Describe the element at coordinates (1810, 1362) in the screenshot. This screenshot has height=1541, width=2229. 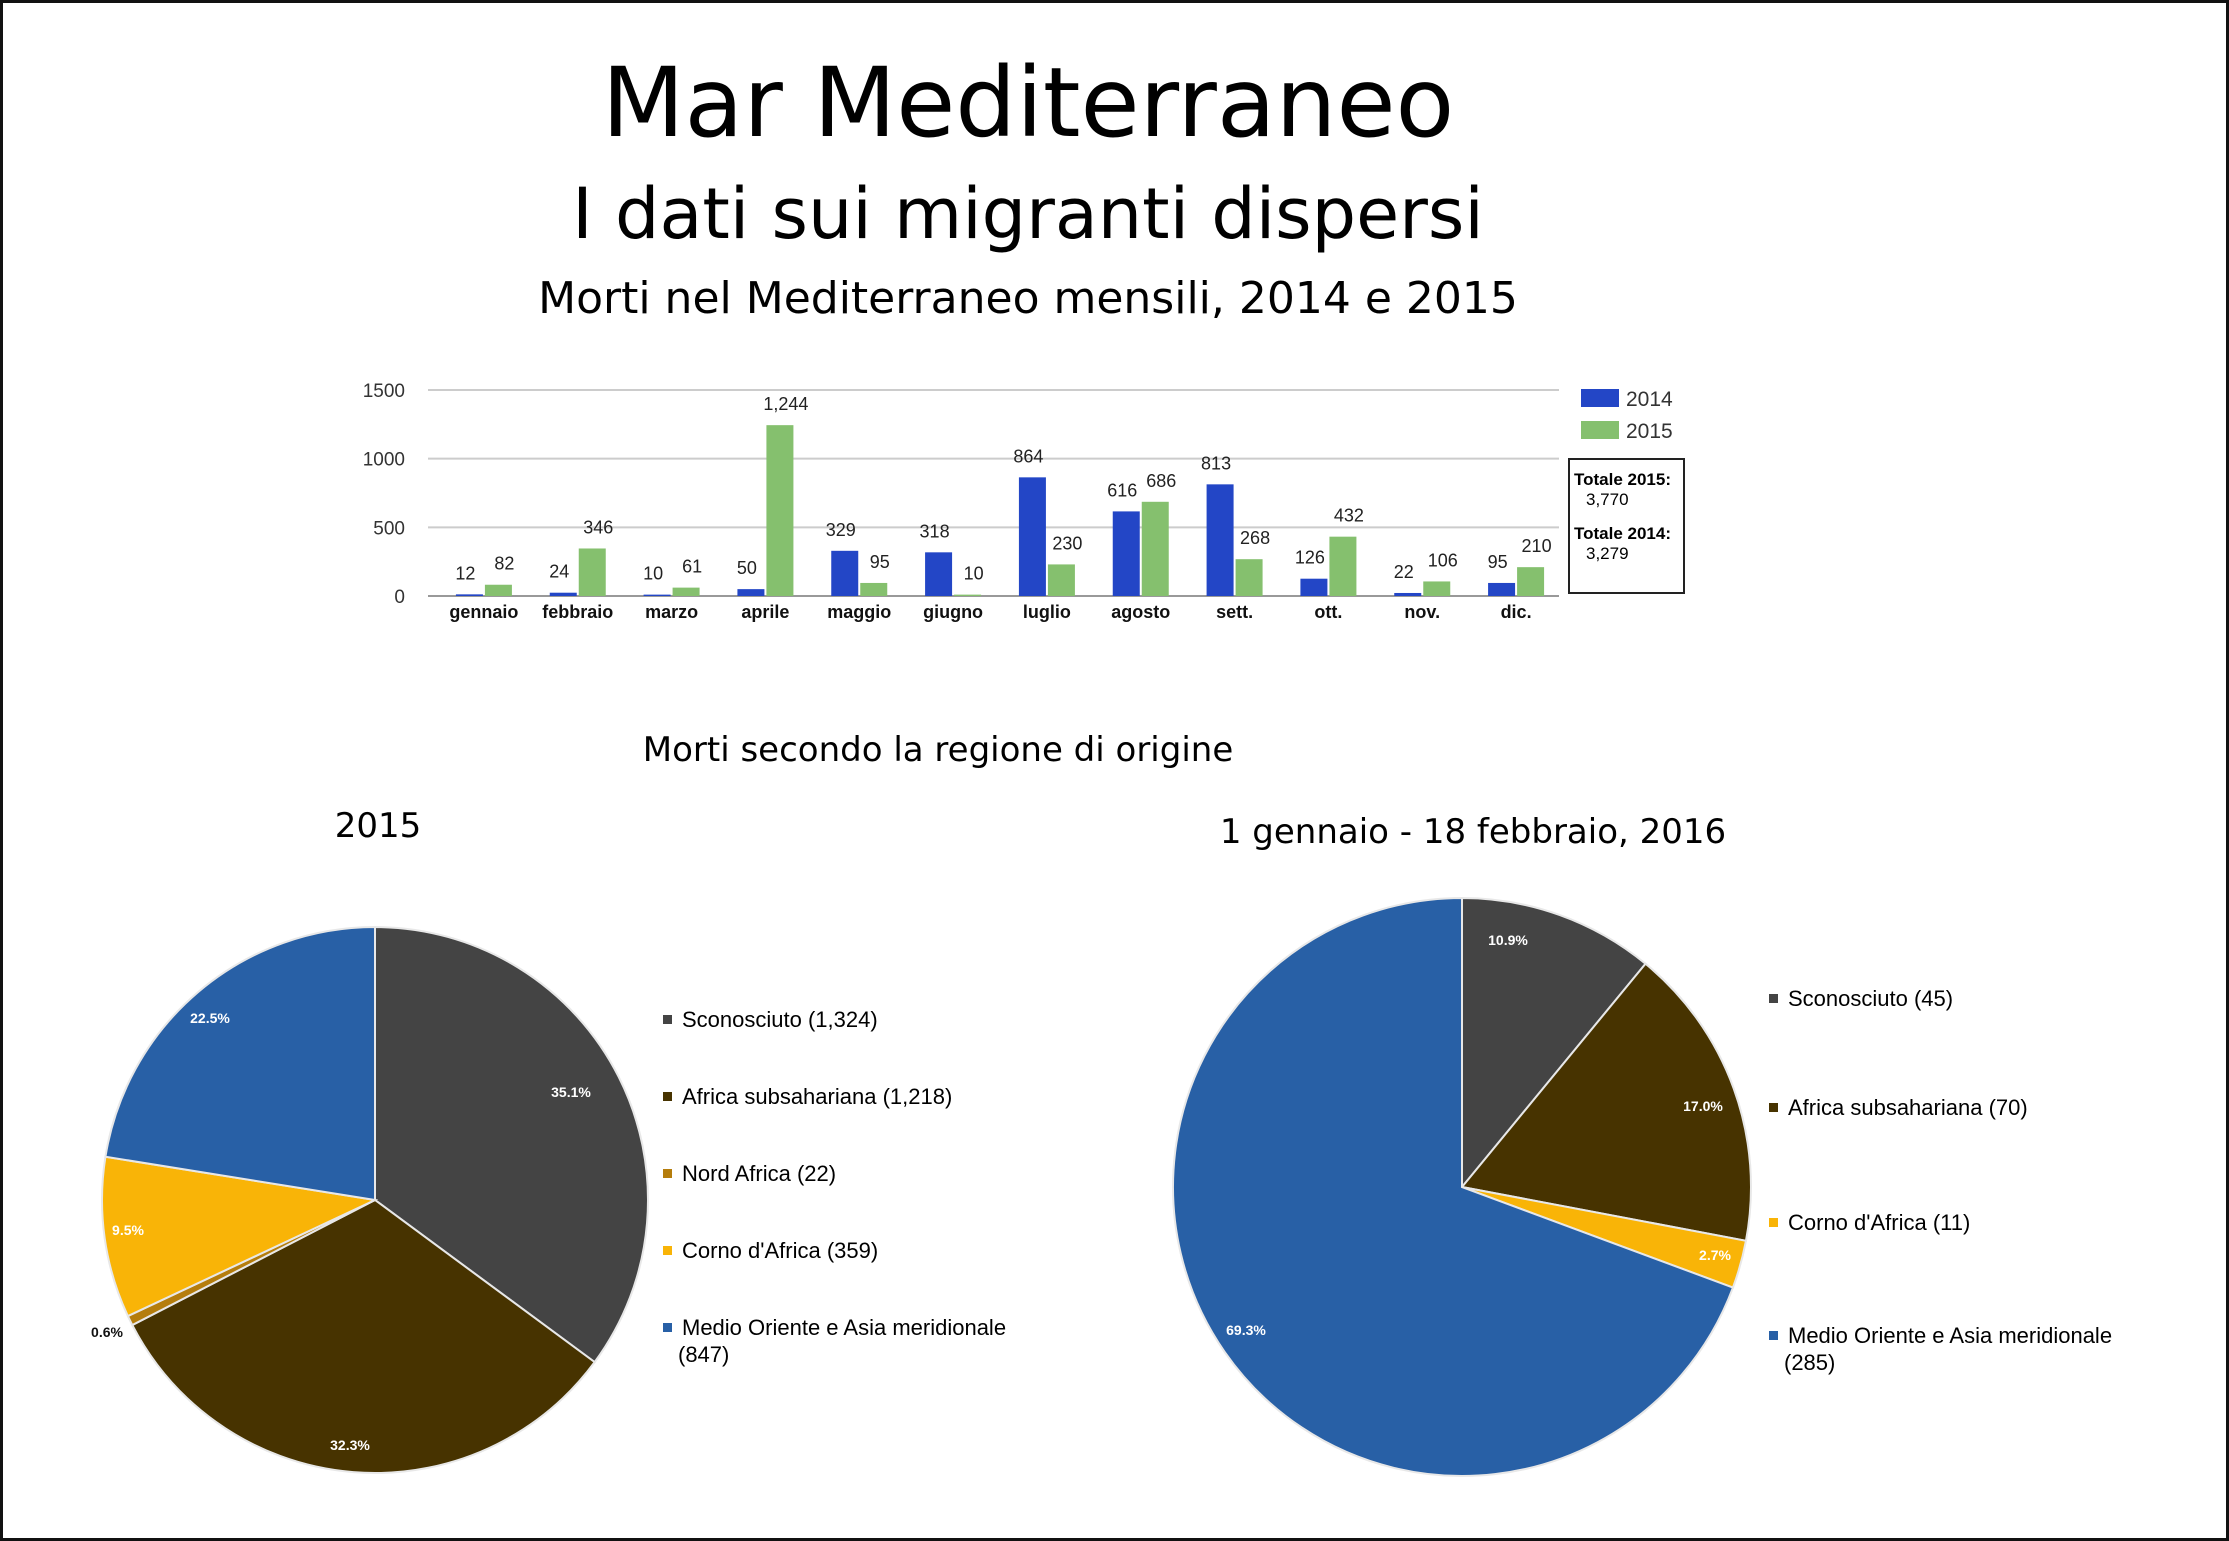
I see `legend-count: (285)` at that location.